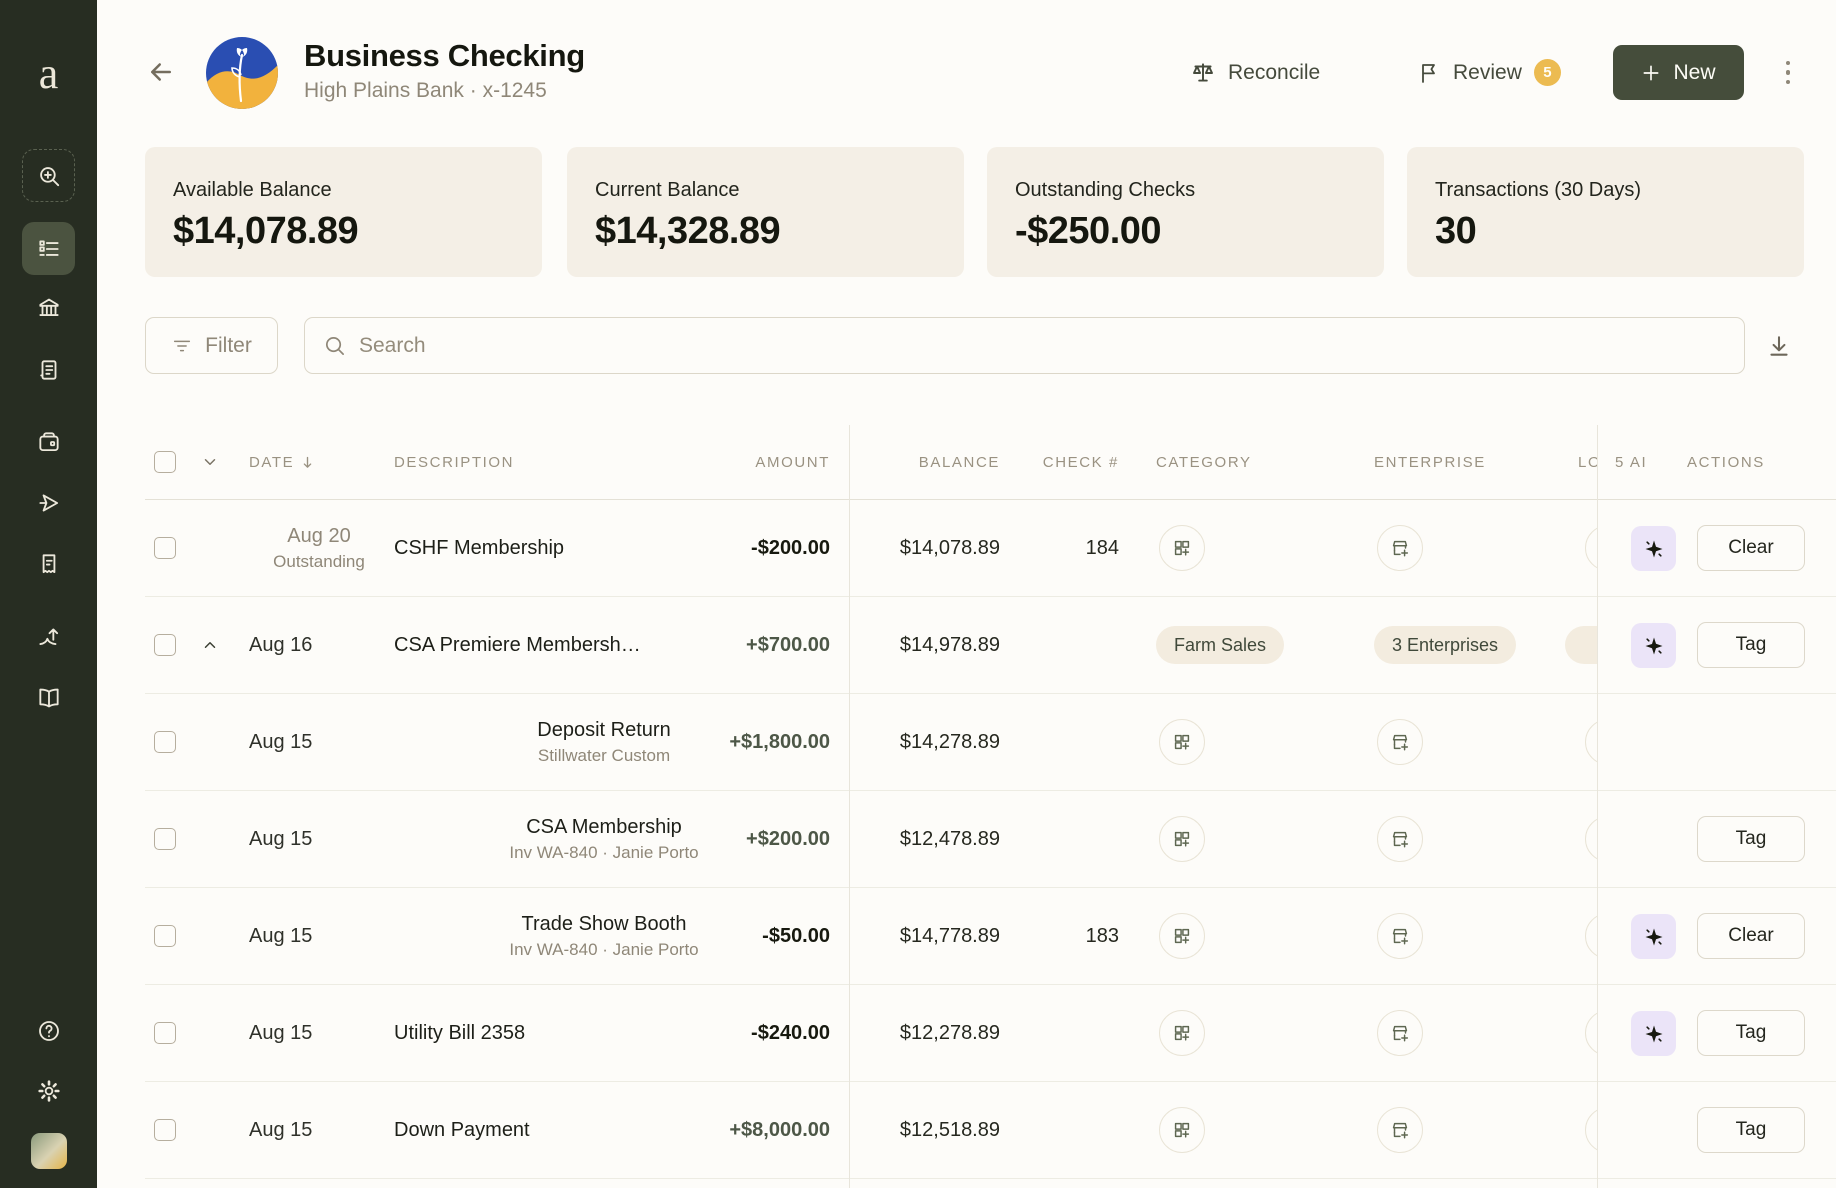 The height and width of the screenshot is (1188, 1836). Describe the element at coordinates (282, 462) in the screenshot. I see `col-header-date: DATE` at that location.